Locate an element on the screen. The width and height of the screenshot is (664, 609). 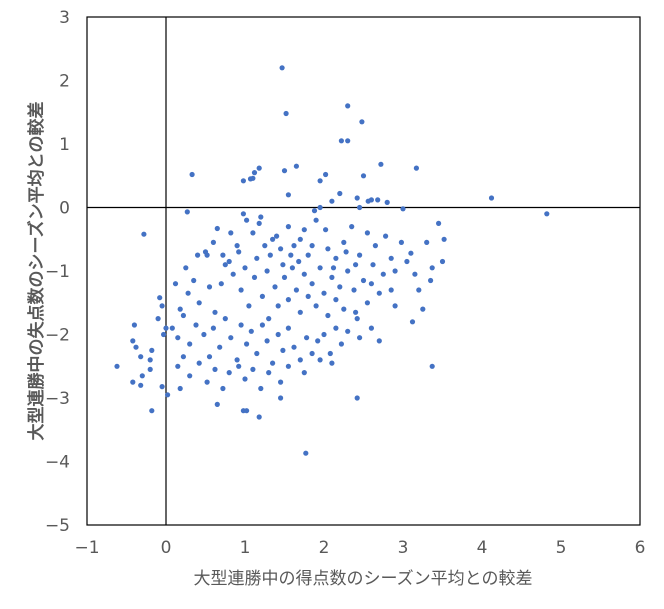
x-tick-label: 4 is located at coordinates (482, 548).